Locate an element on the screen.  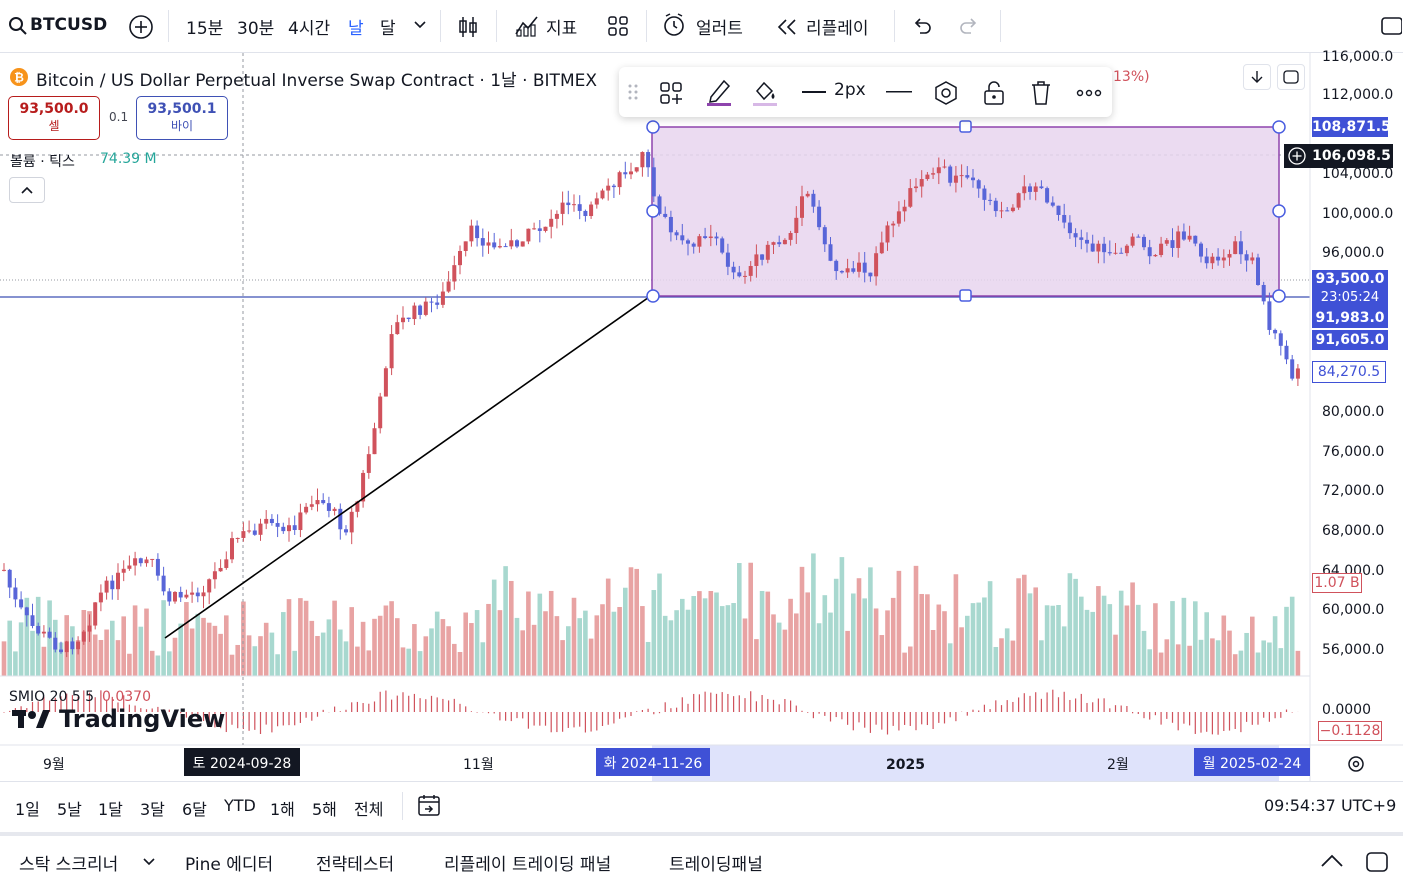
auto-scale-button is located at coordinates (1291, 77).